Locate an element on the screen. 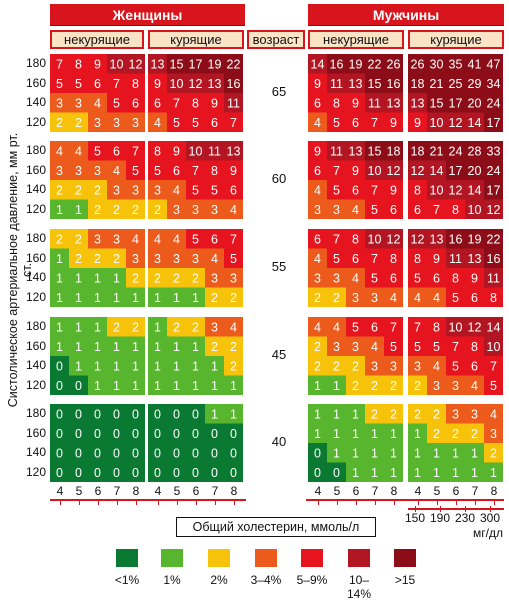  risk-value-women-nonsmoking-60-r0-c0: 4 is located at coordinates (59, 151).